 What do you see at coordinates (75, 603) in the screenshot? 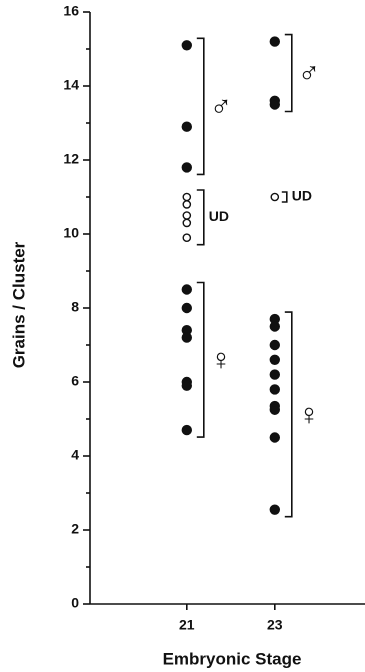
I see `y-tick-label: 0` at bounding box center [75, 603].